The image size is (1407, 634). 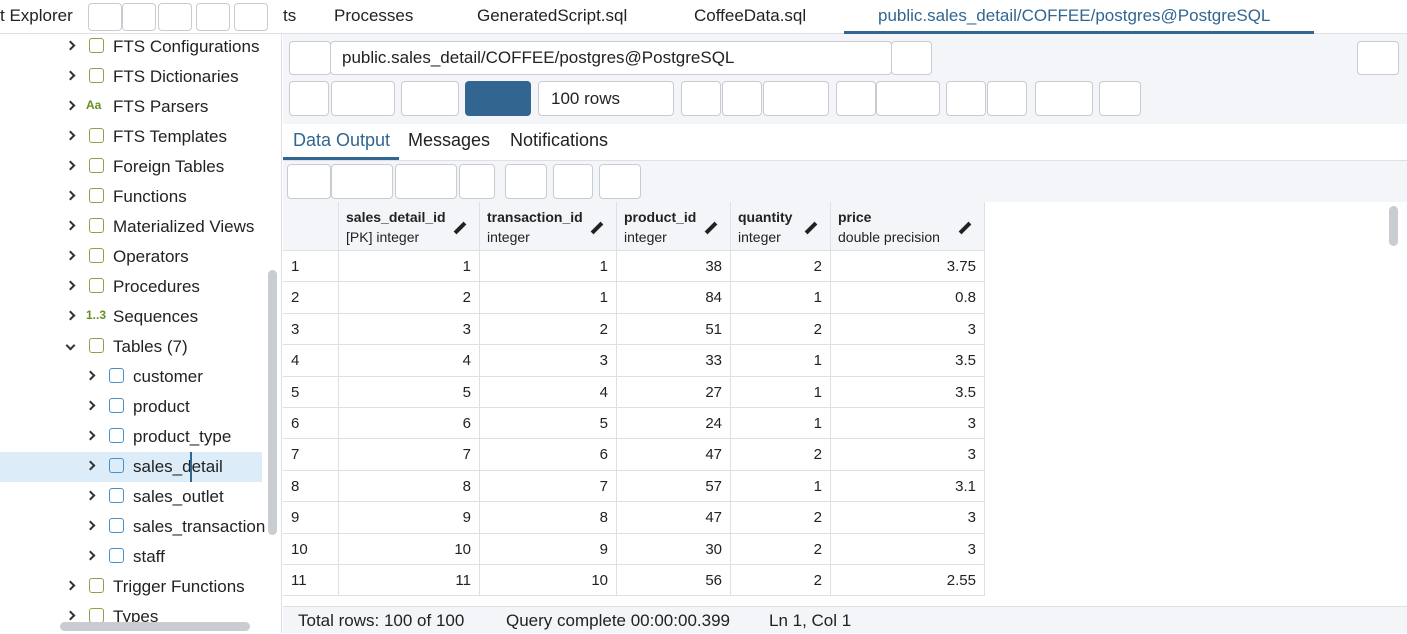 I want to click on tree-label: Materialized Views, so click(x=184, y=226).